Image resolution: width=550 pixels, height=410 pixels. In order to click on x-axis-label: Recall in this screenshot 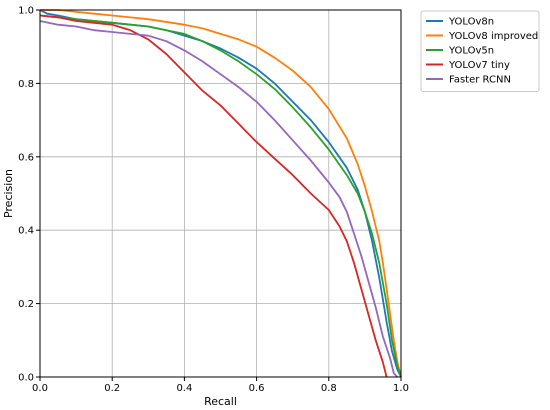, I will do `click(220, 401)`.